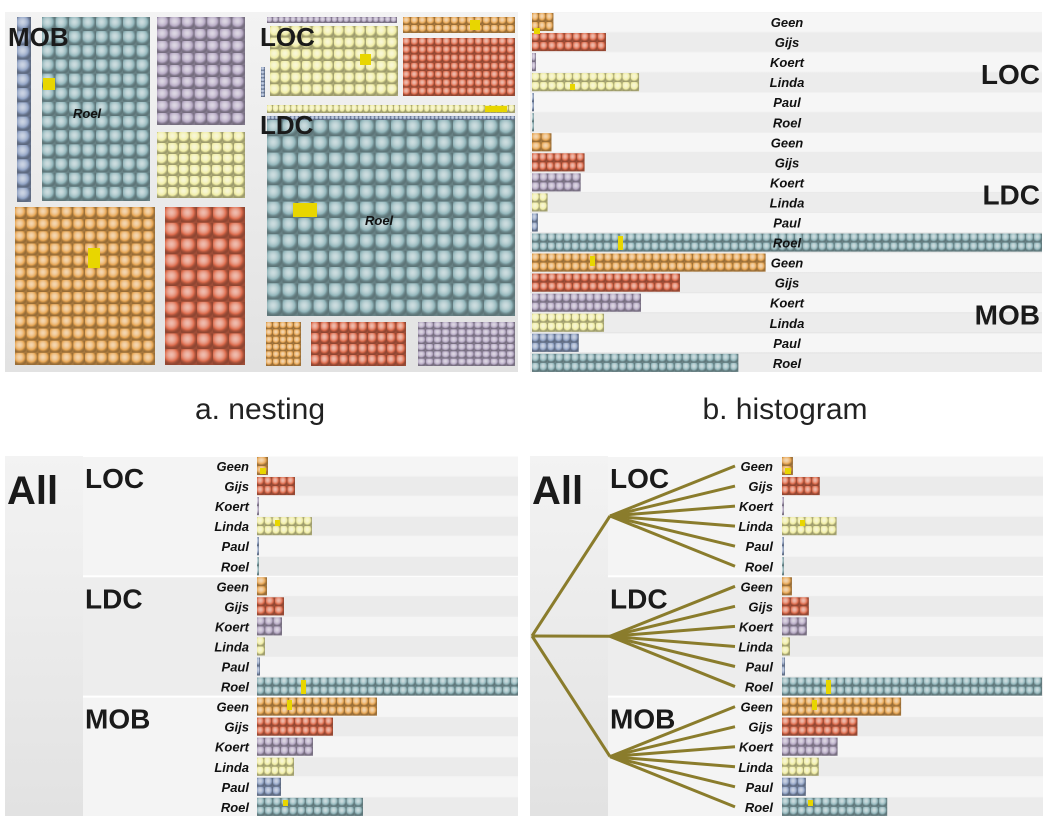 The image size is (1055, 835). Describe the element at coordinates (205, 286) in the screenshot. I see `mob-gijs-block` at that location.